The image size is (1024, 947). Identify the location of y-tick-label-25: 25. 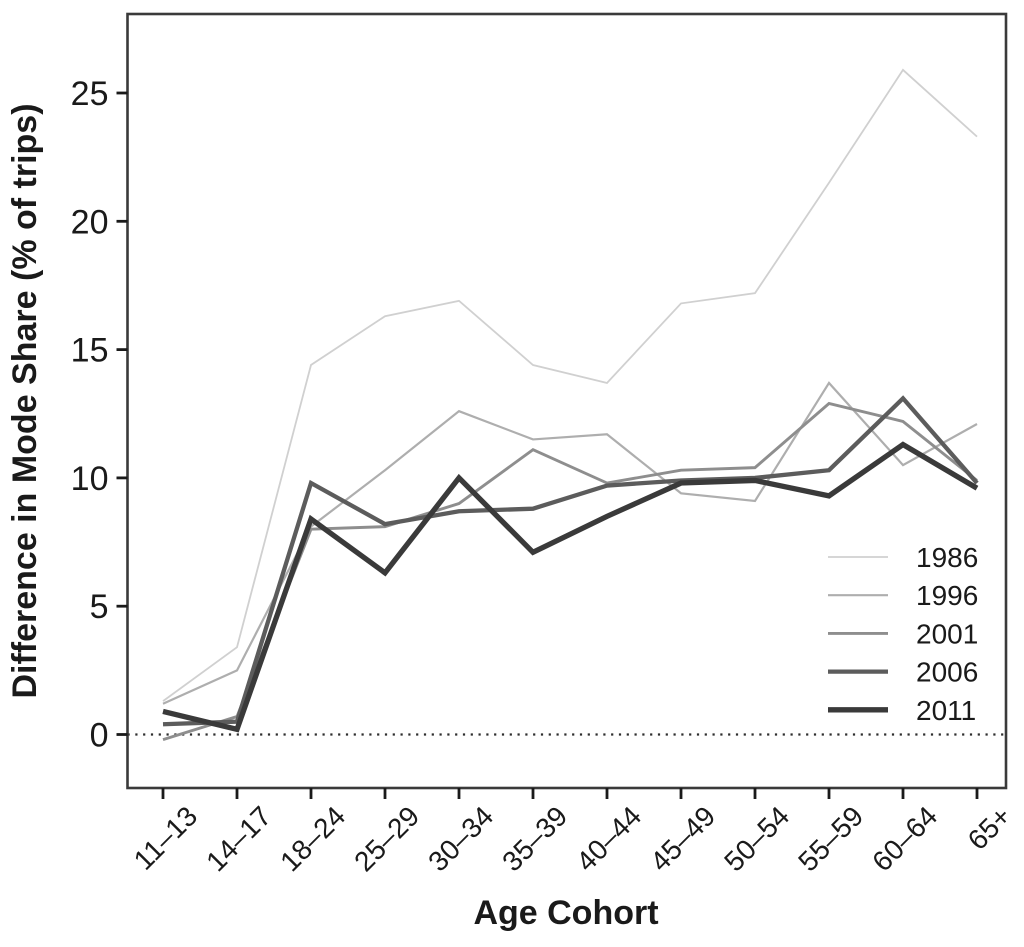
(90, 94).